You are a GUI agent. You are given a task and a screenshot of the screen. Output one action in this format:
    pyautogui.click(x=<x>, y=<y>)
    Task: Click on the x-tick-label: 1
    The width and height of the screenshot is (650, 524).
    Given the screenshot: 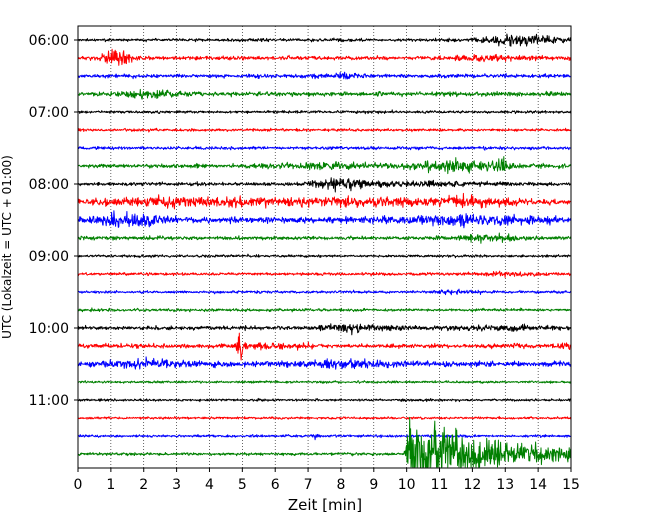 What is the action you would take?
    pyautogui.click(x=110, y=485)
    